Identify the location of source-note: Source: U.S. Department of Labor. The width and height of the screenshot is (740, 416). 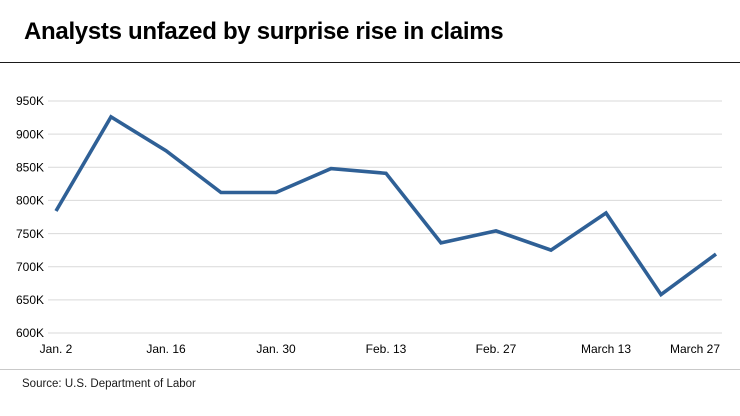
(109, 384).